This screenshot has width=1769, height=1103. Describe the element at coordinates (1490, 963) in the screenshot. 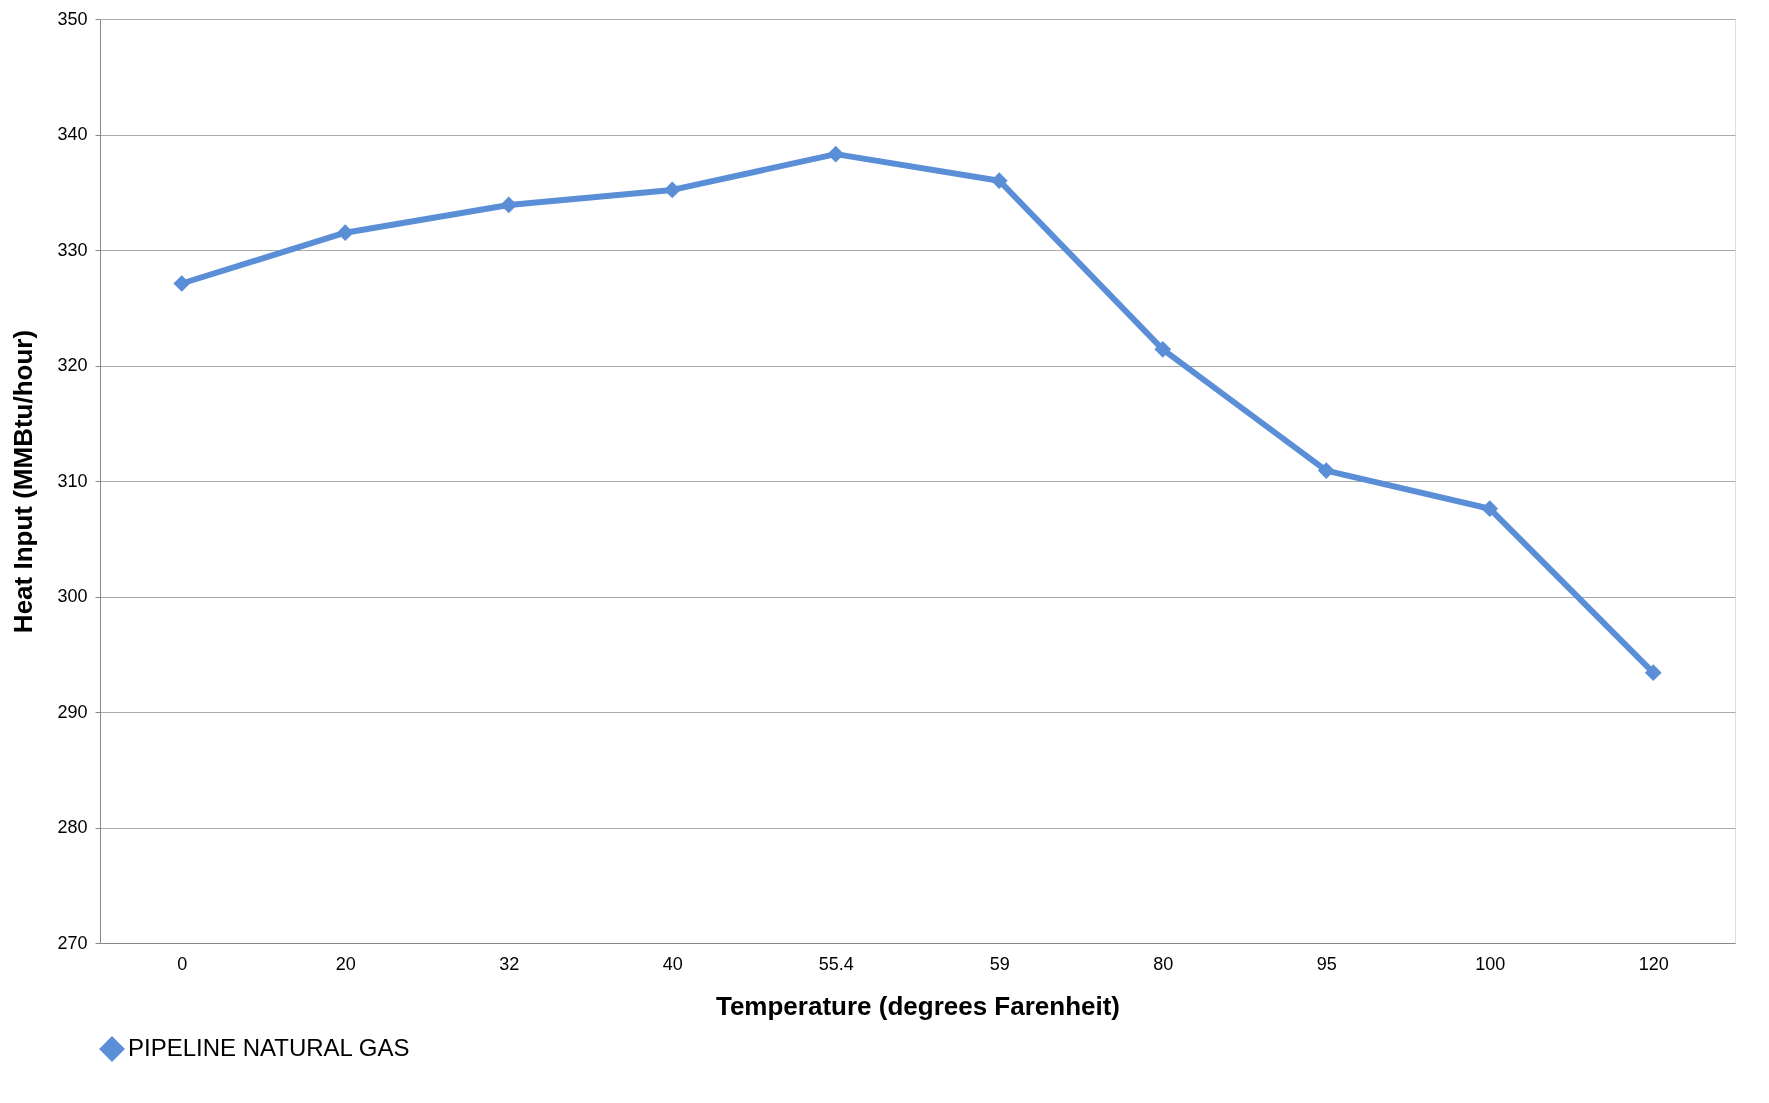

I see `x-tick-label: 100` at that location.